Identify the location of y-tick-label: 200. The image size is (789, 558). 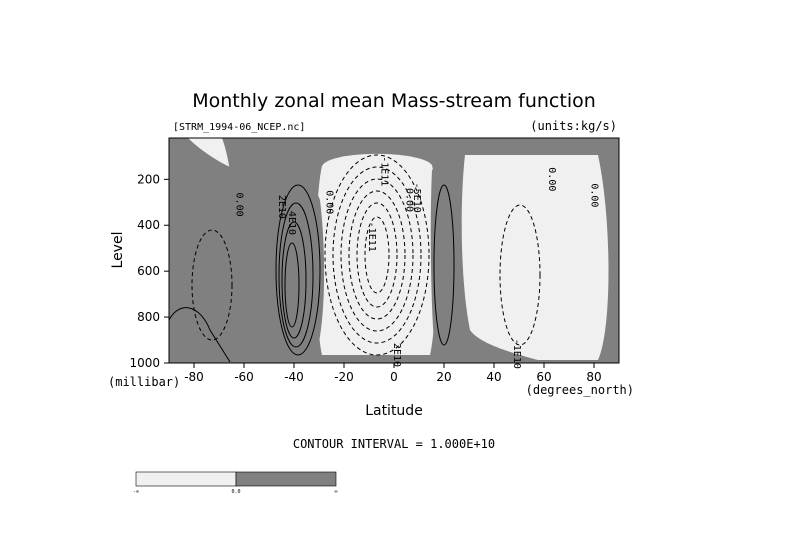
(148, 179).